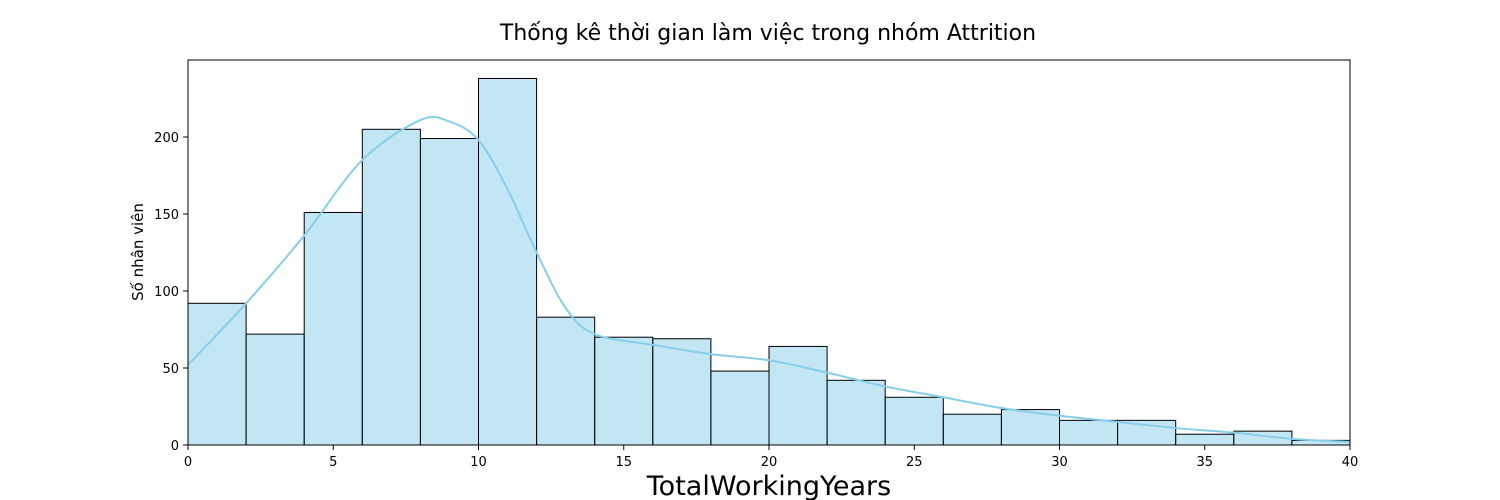 The image size is (1500, 500). I want to click on y-tick-label: 0, so click(175, 446).